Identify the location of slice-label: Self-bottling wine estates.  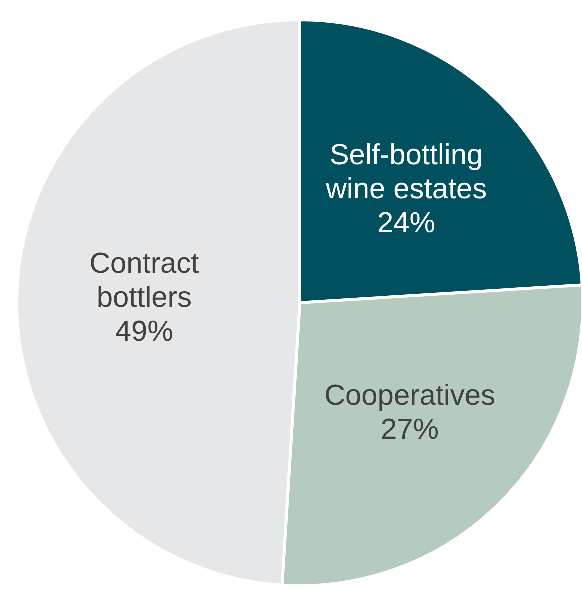
(406, 173).